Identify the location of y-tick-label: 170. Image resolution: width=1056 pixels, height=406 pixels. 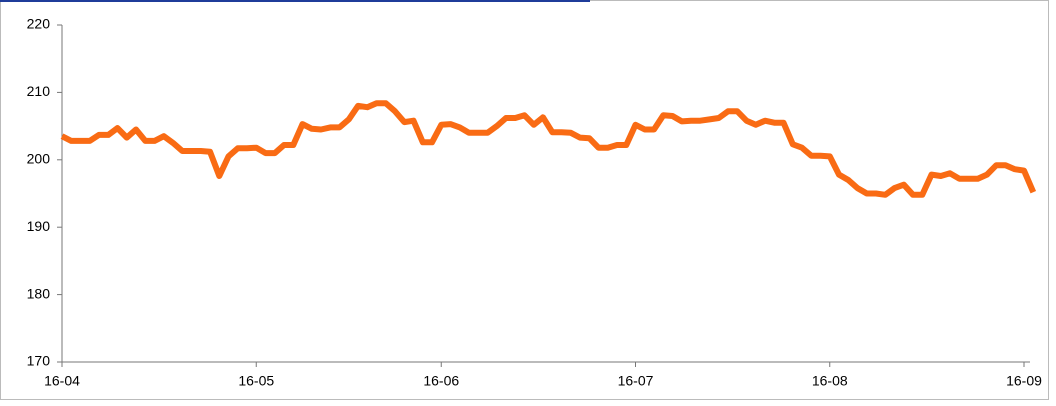
(39, 361).